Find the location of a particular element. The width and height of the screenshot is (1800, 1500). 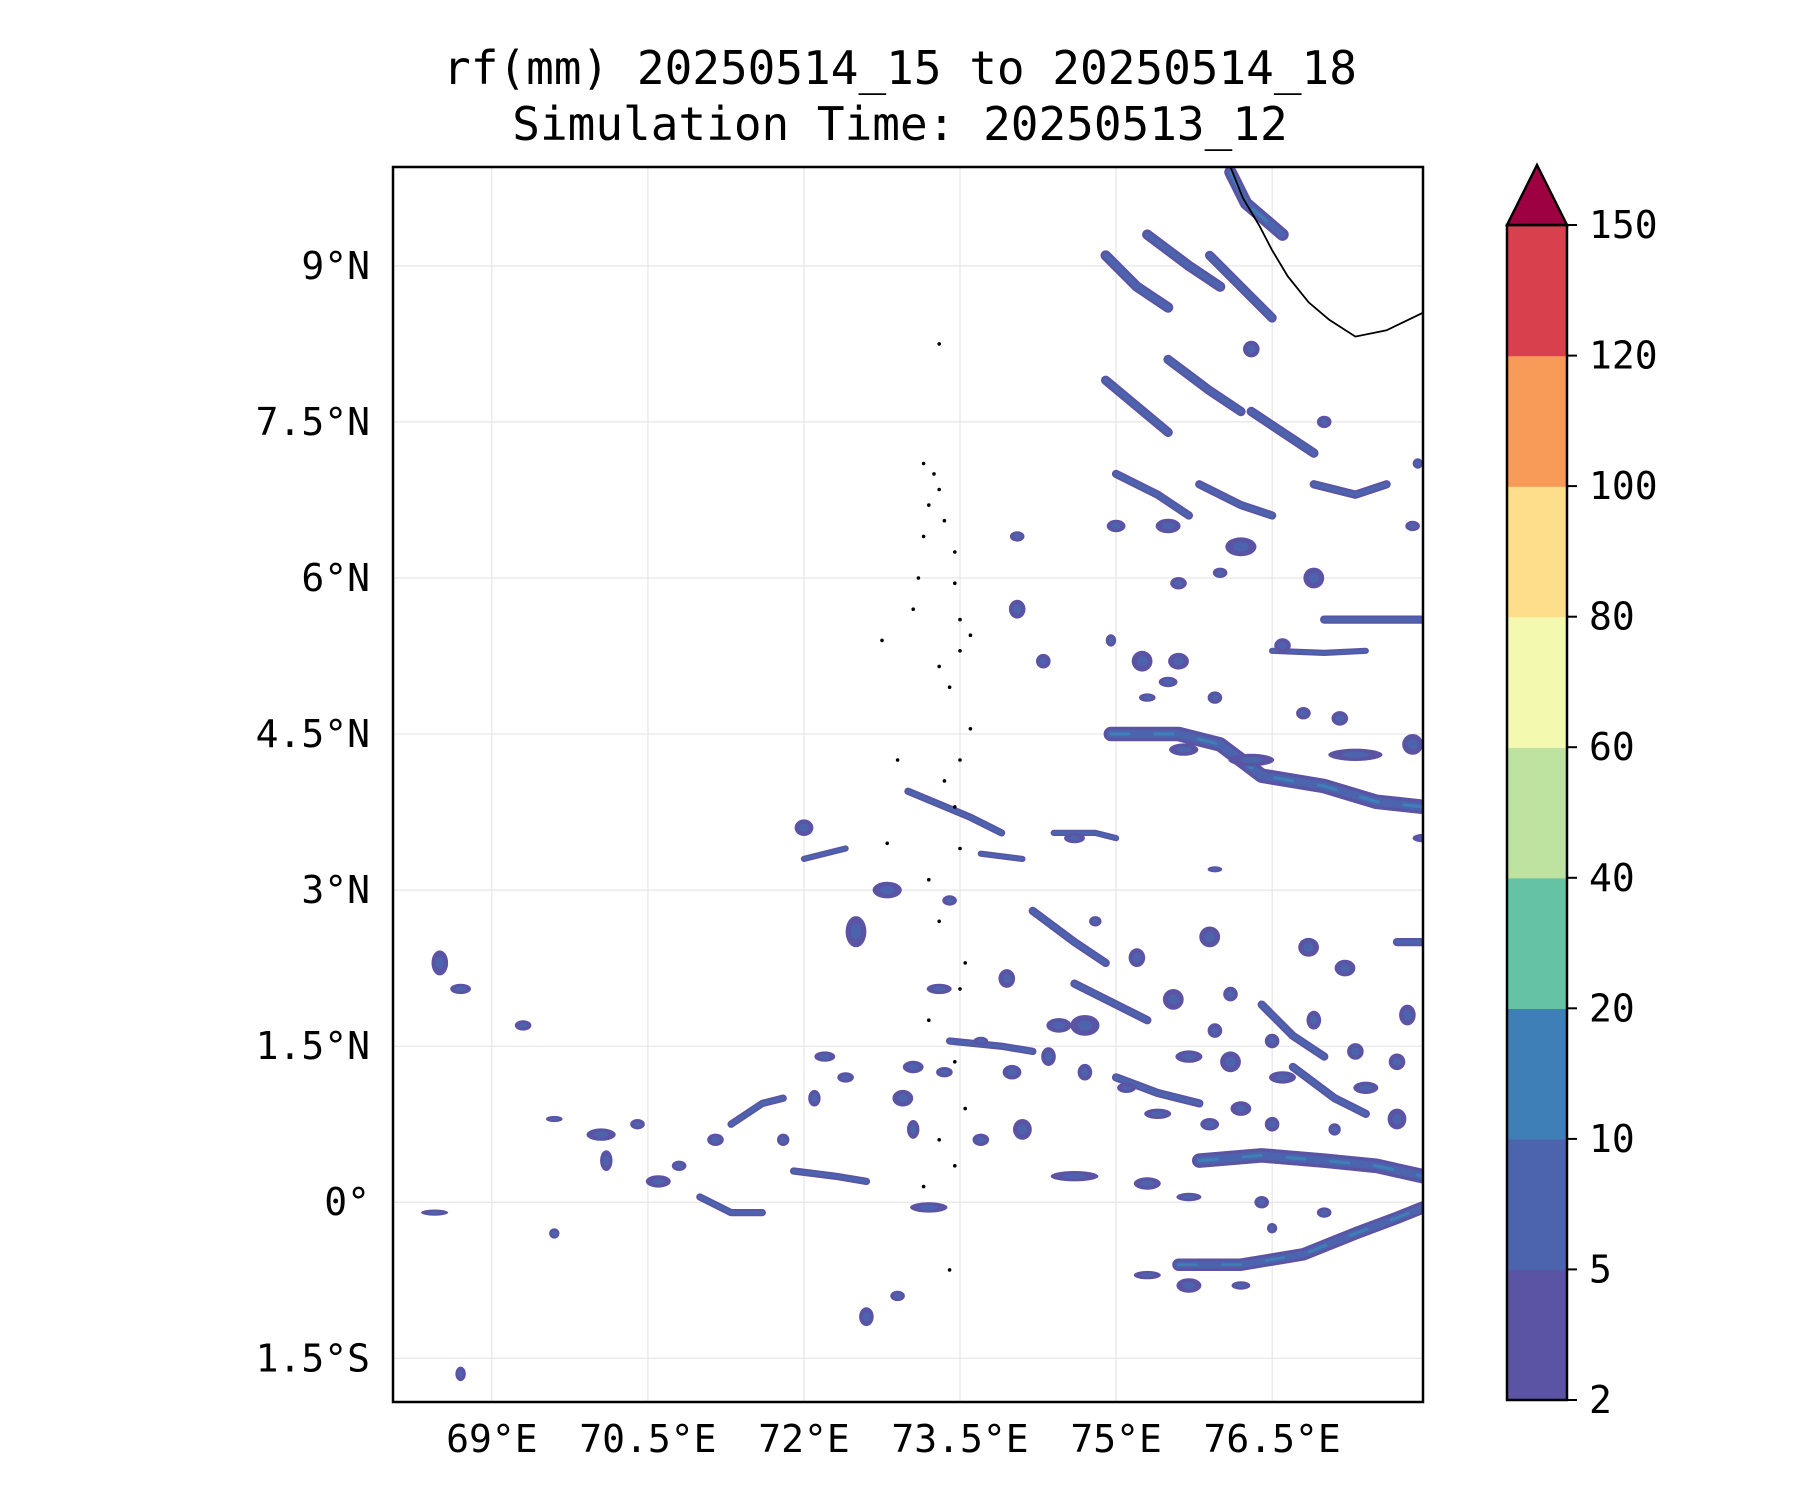

longitude-tick-labels: 69°E 70.5°E 72°E 73.5°E 75°E 76.5°E is located at coordinates (893, 1439).